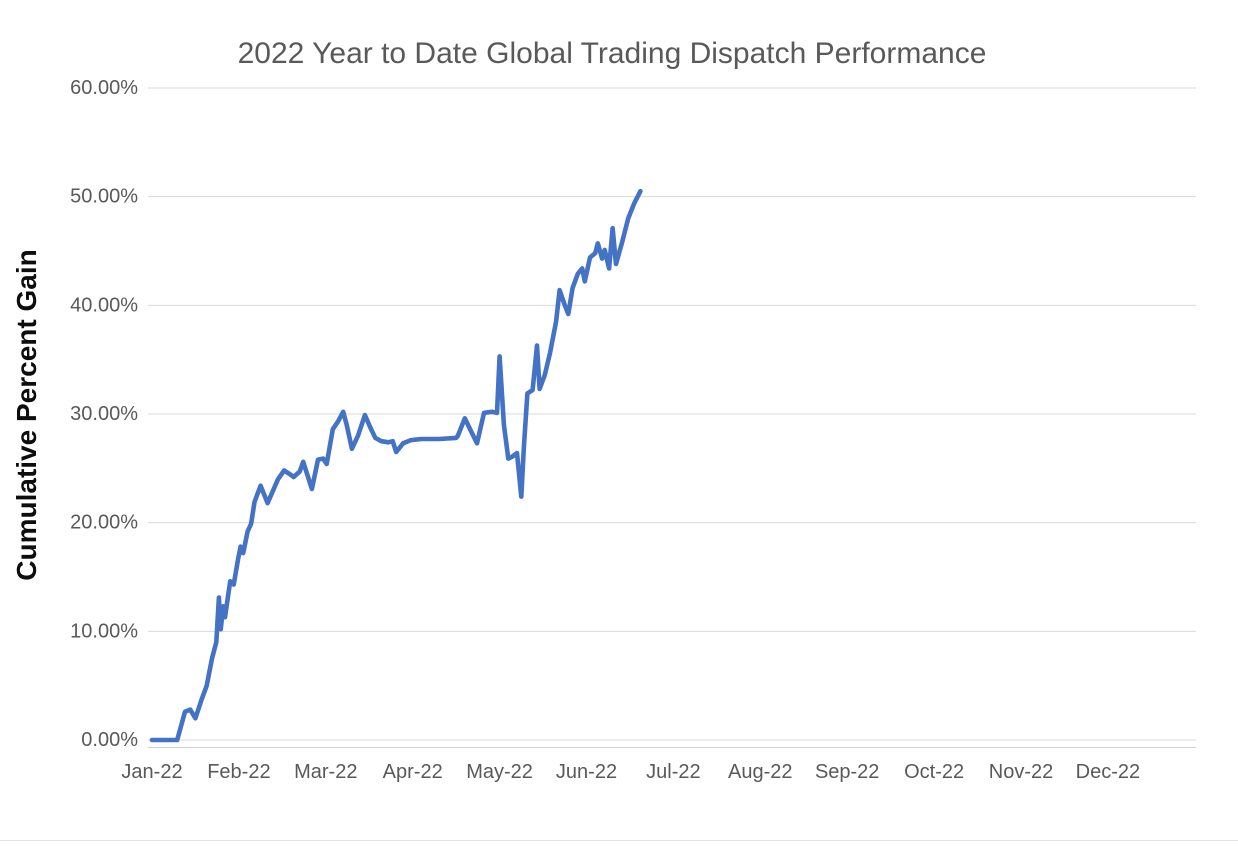 This screenshot has height=847, width=1238. I want to click on x-tick-label: Sep-22, so click(847, 772).